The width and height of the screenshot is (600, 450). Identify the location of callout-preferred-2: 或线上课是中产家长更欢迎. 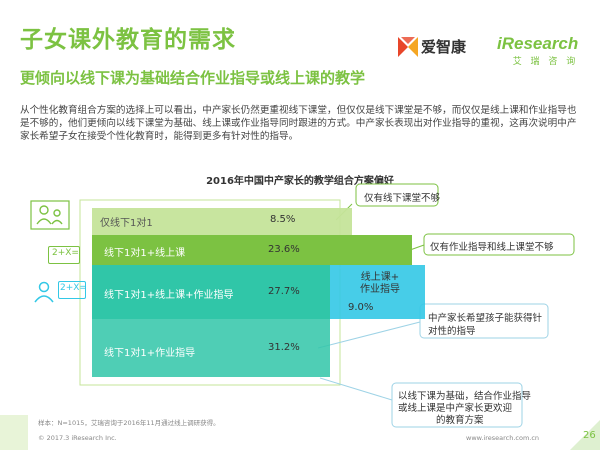
(455, 408).